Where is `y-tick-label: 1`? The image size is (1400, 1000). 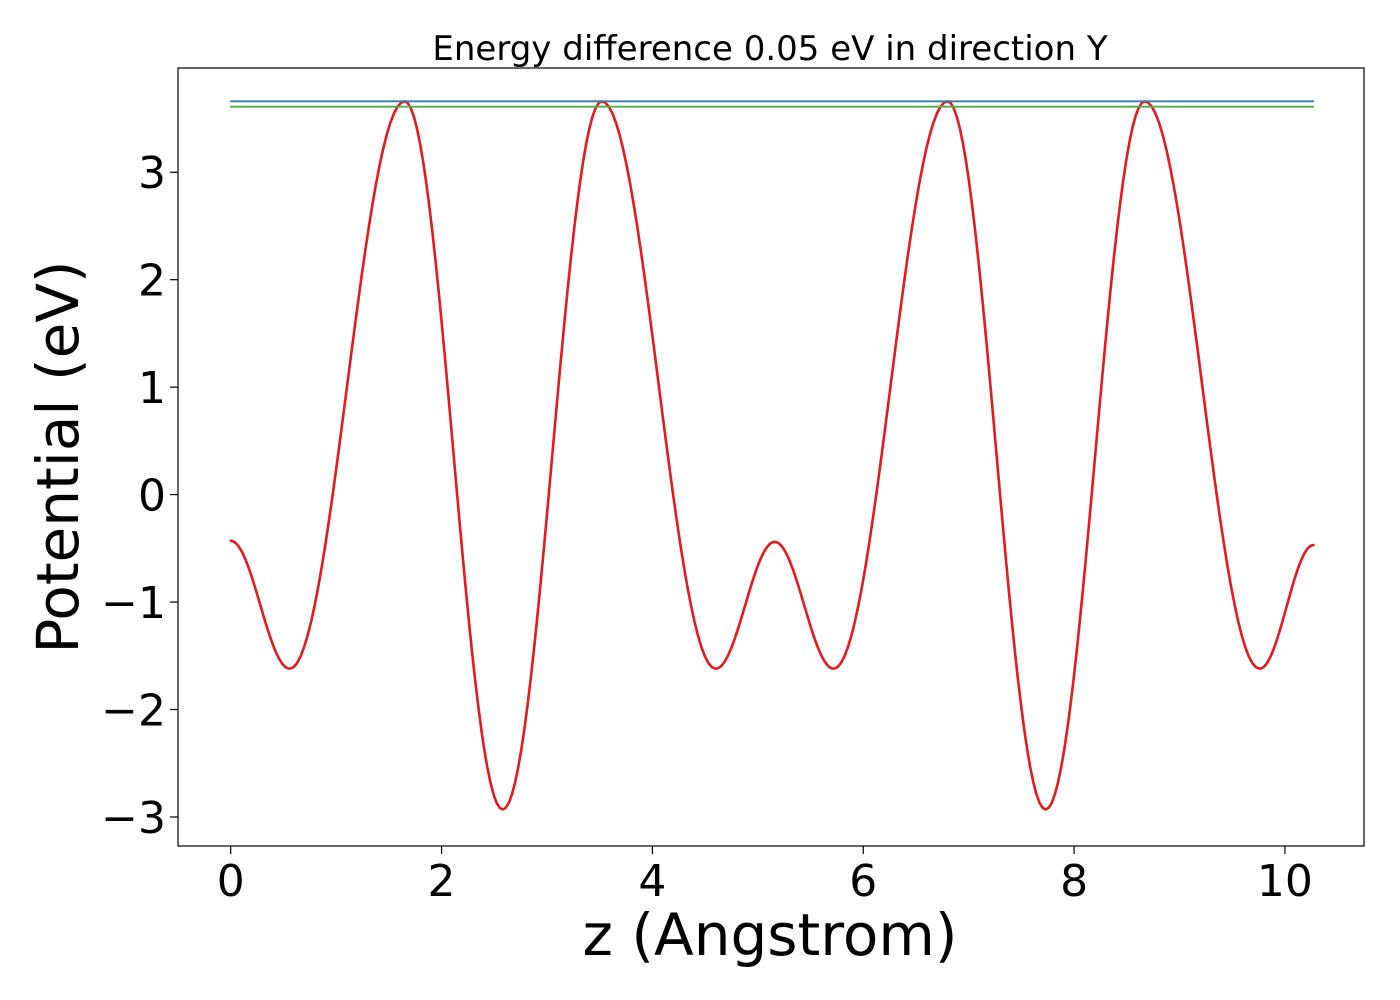 y-tick-label: 1 is located at coordinates (152, 388).